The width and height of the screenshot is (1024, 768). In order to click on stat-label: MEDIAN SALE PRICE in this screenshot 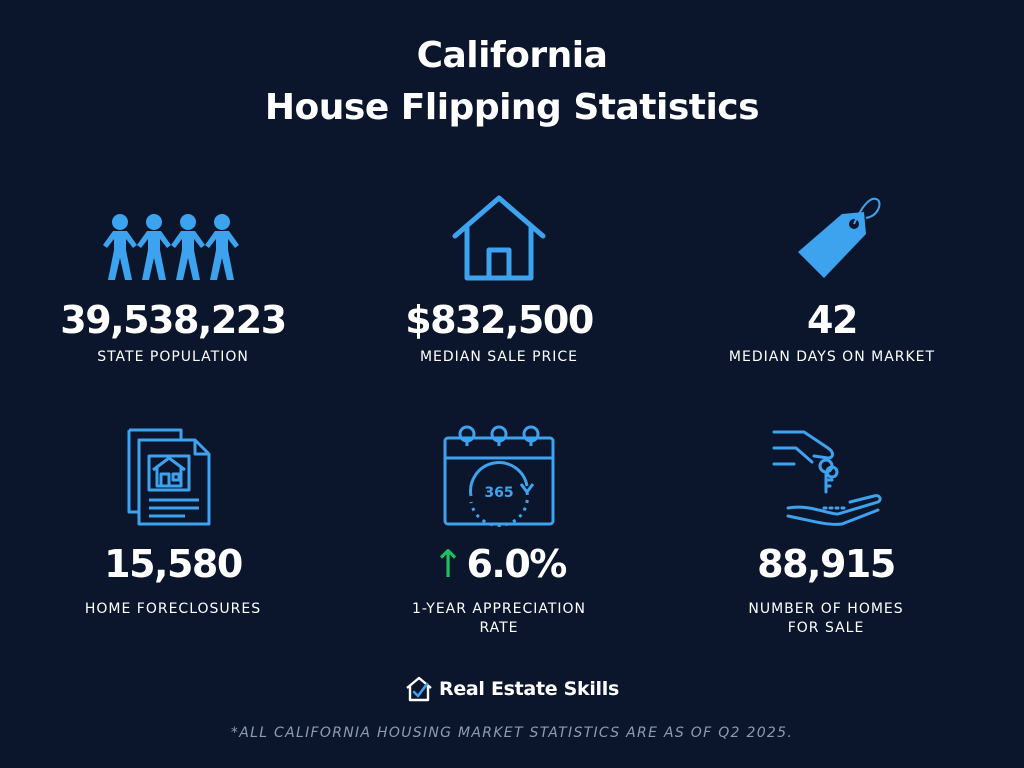, I will do `click(499, 357)`.